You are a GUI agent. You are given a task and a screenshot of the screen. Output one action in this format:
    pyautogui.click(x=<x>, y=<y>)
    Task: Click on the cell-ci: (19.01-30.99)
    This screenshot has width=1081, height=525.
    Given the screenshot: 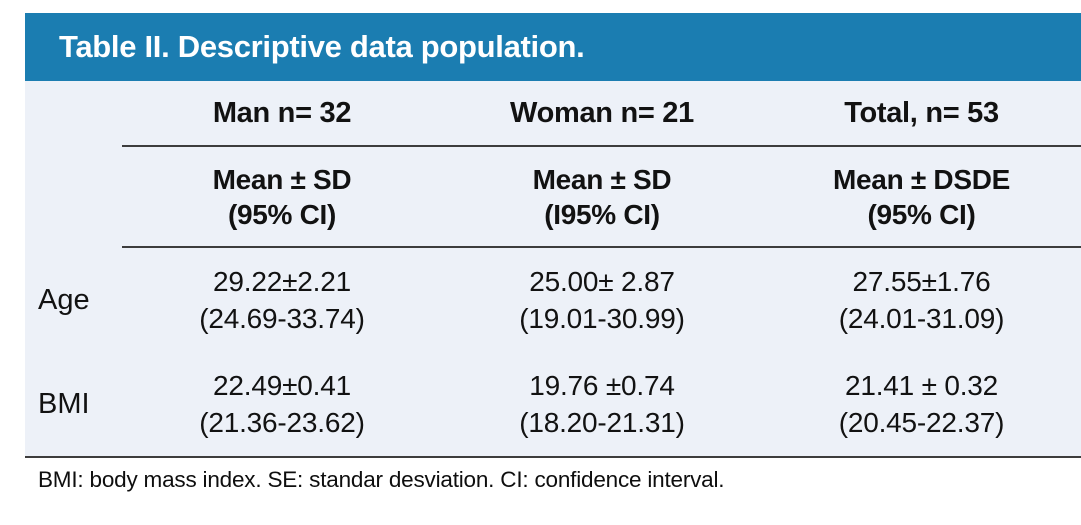 What is the action you would take?
    pyautogui.click(x=602, y=318)
    